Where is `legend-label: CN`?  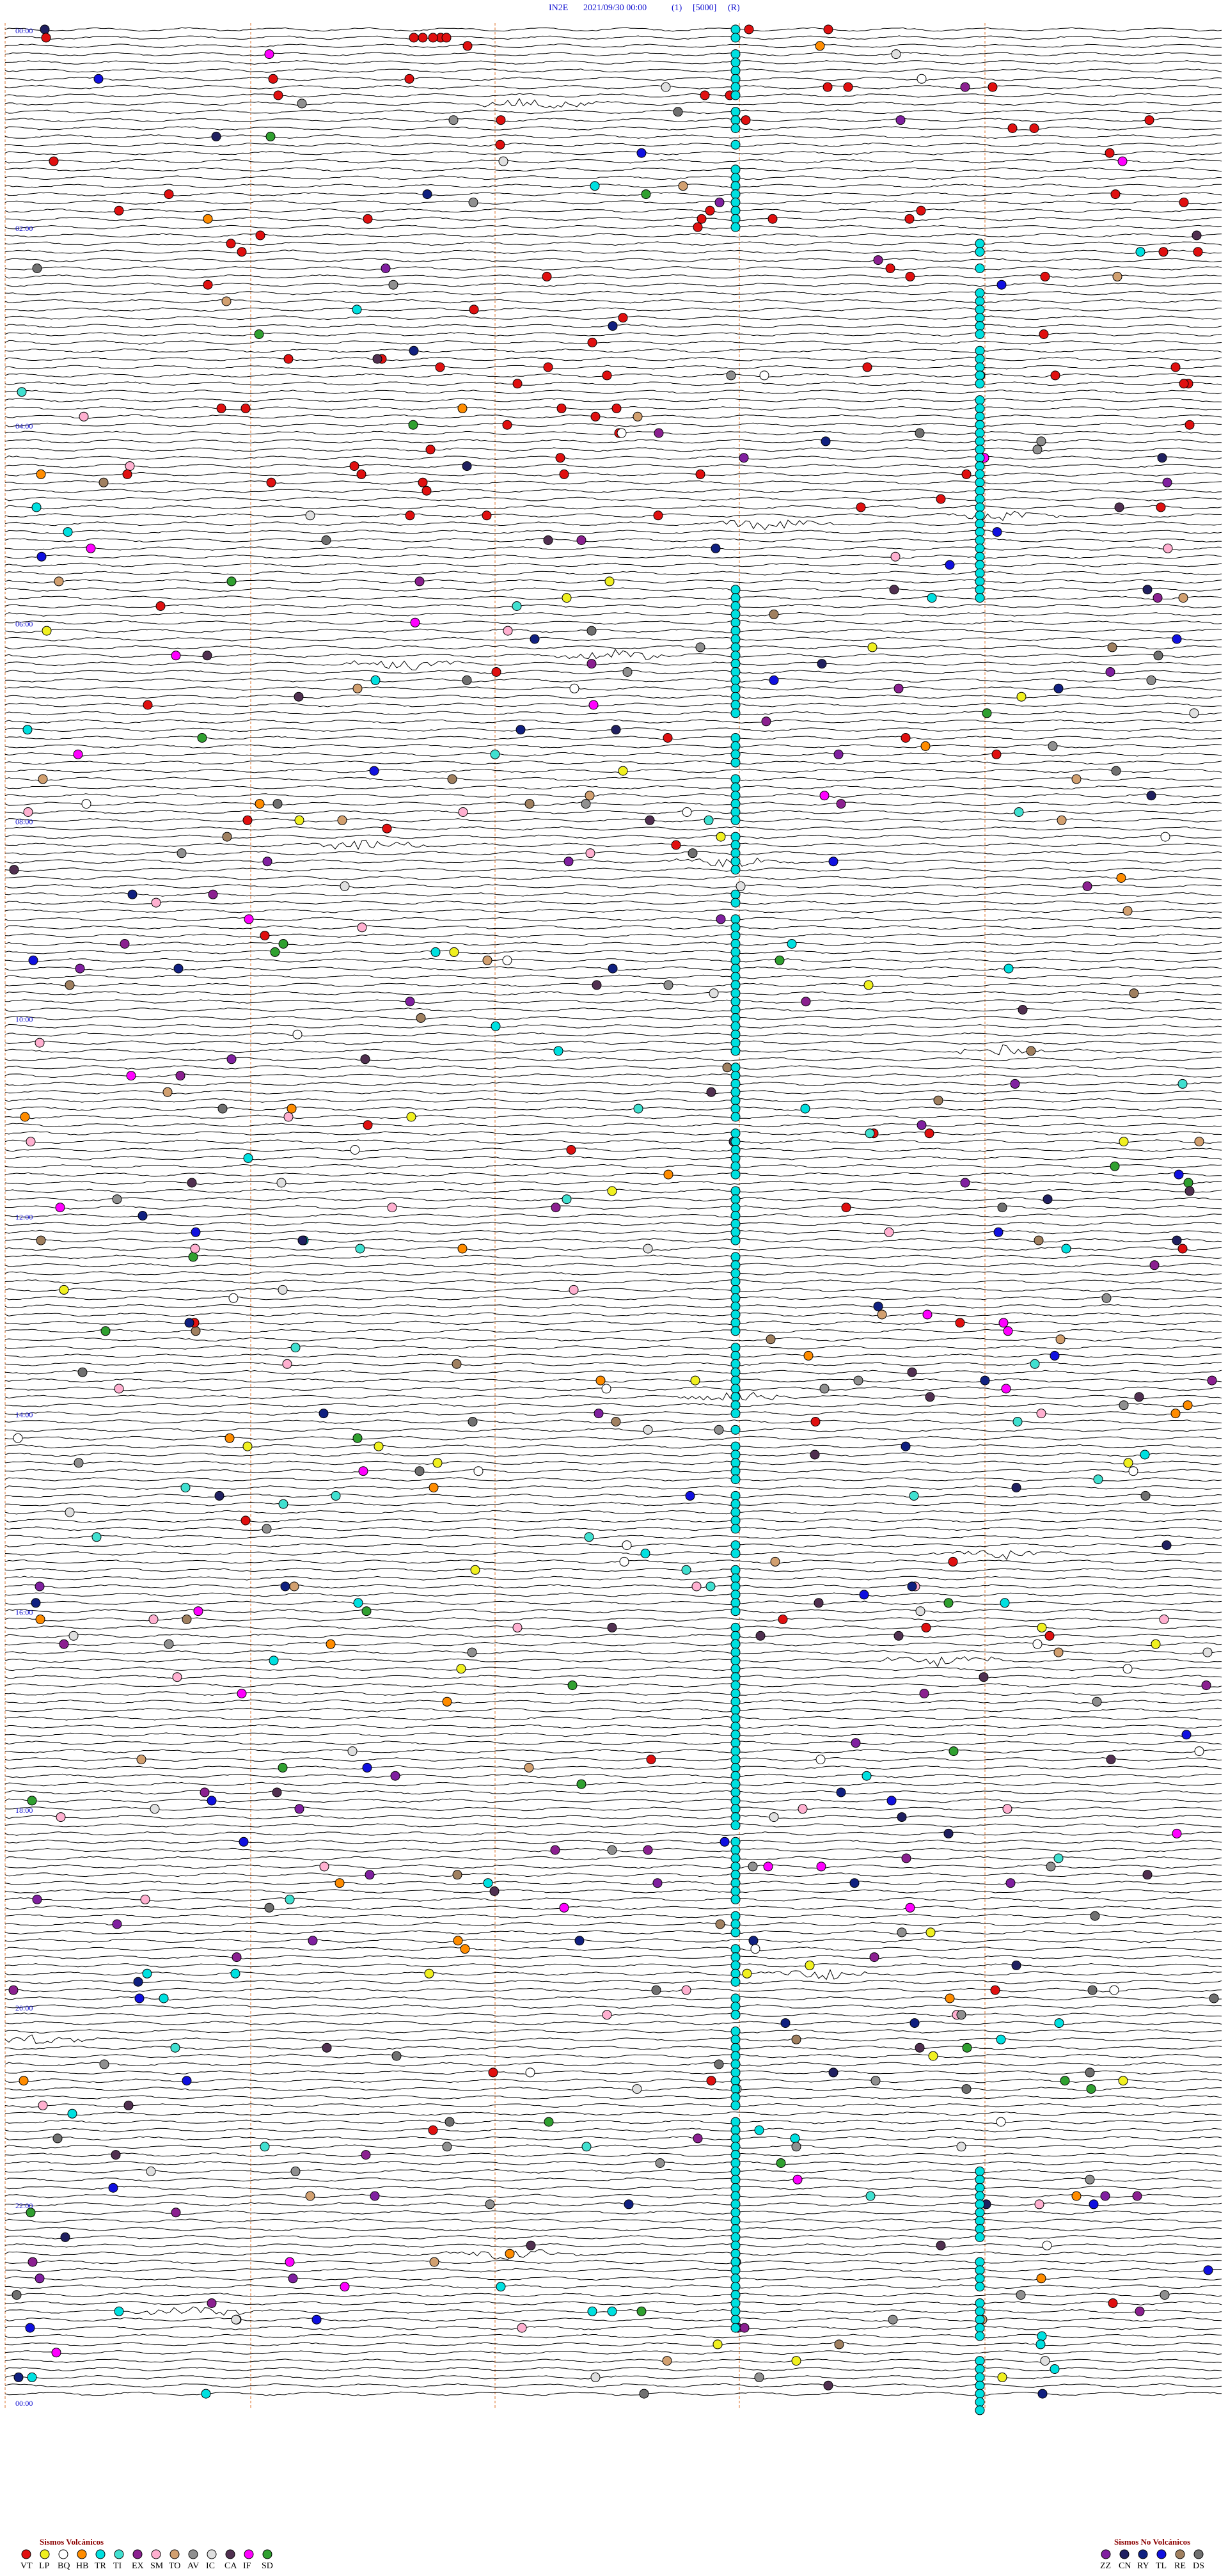 legend-label: CN is located at coordinates (1125, 2566).